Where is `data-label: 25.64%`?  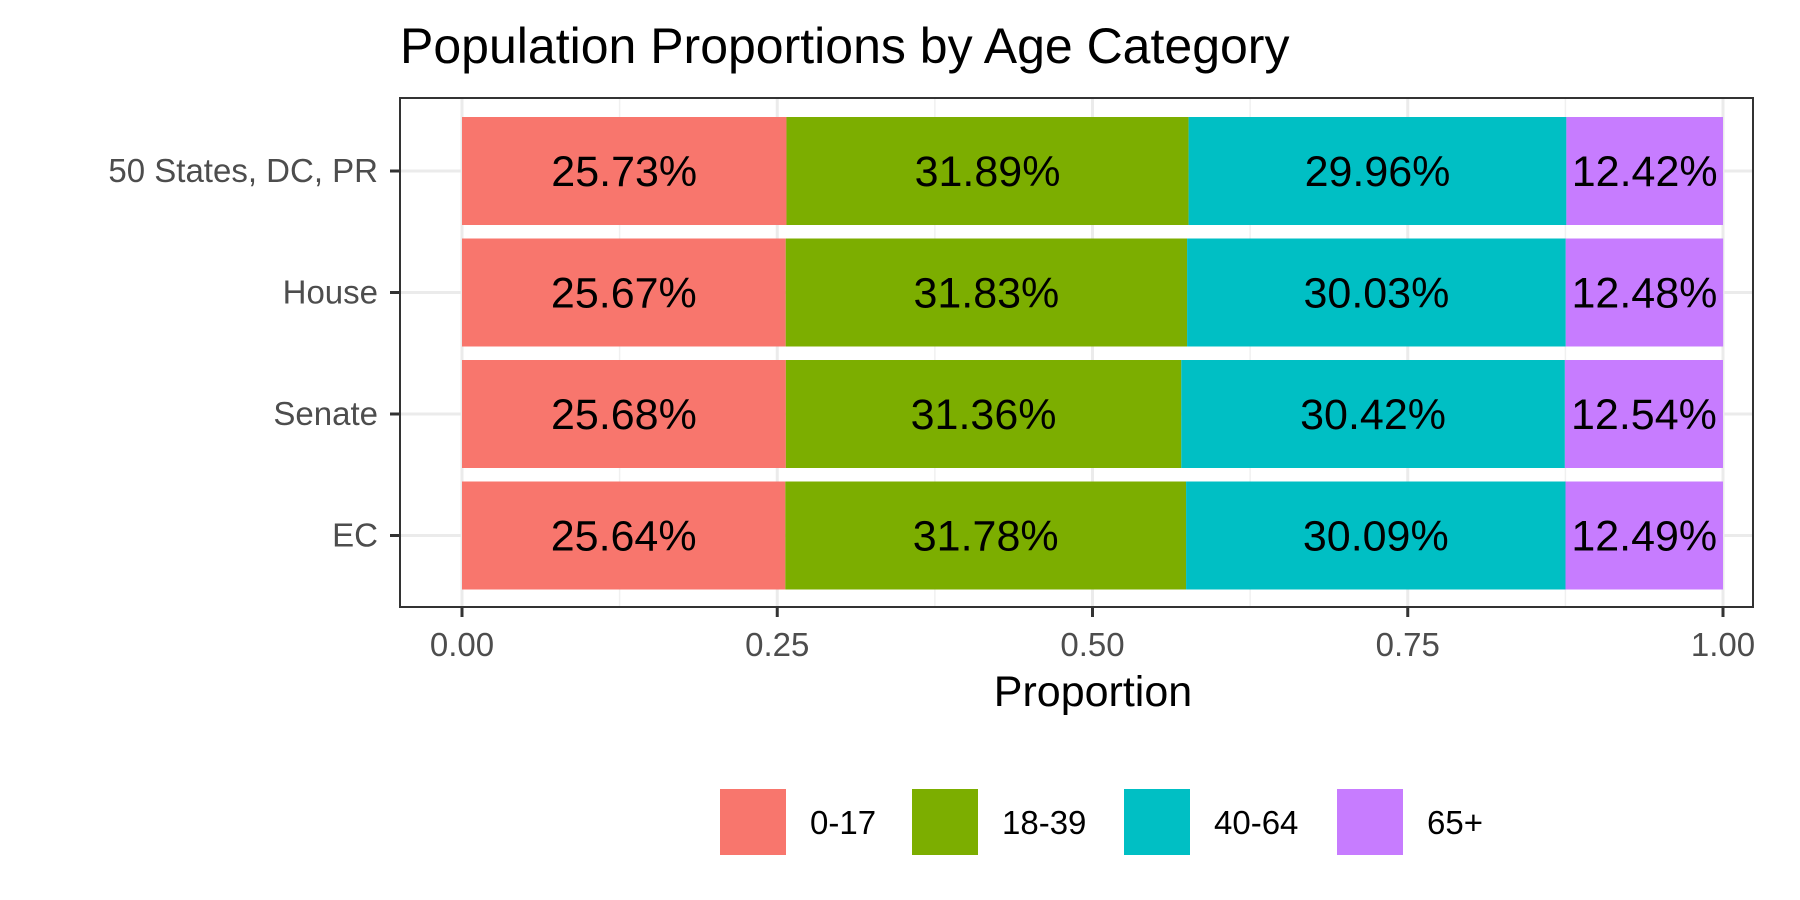 data-label: 25.64% is located at coordinates (624, 537).